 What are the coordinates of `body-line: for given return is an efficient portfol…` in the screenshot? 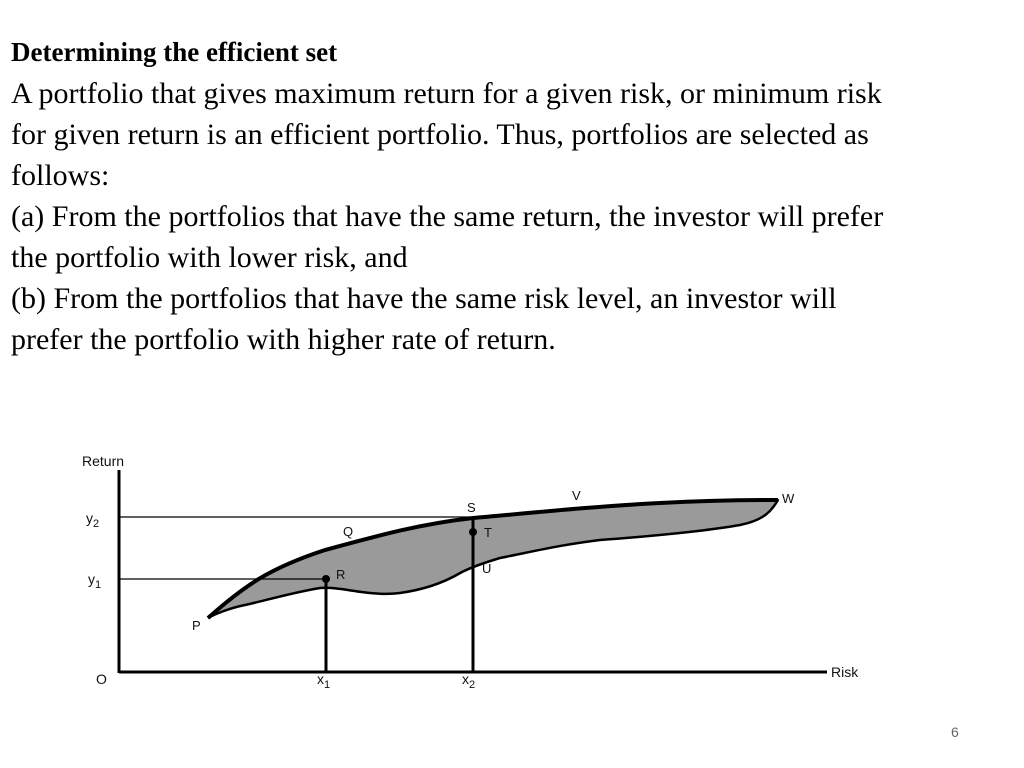 It's located at (440, 134).